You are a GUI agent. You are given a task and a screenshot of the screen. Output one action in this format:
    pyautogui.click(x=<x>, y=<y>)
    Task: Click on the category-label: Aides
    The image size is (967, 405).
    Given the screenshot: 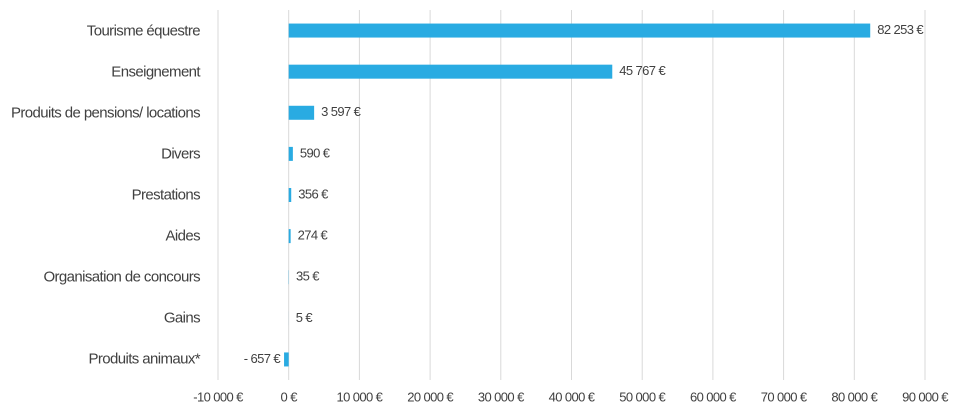 What is the action you would take?
    pyautogui.click(x=182, y=236)
    